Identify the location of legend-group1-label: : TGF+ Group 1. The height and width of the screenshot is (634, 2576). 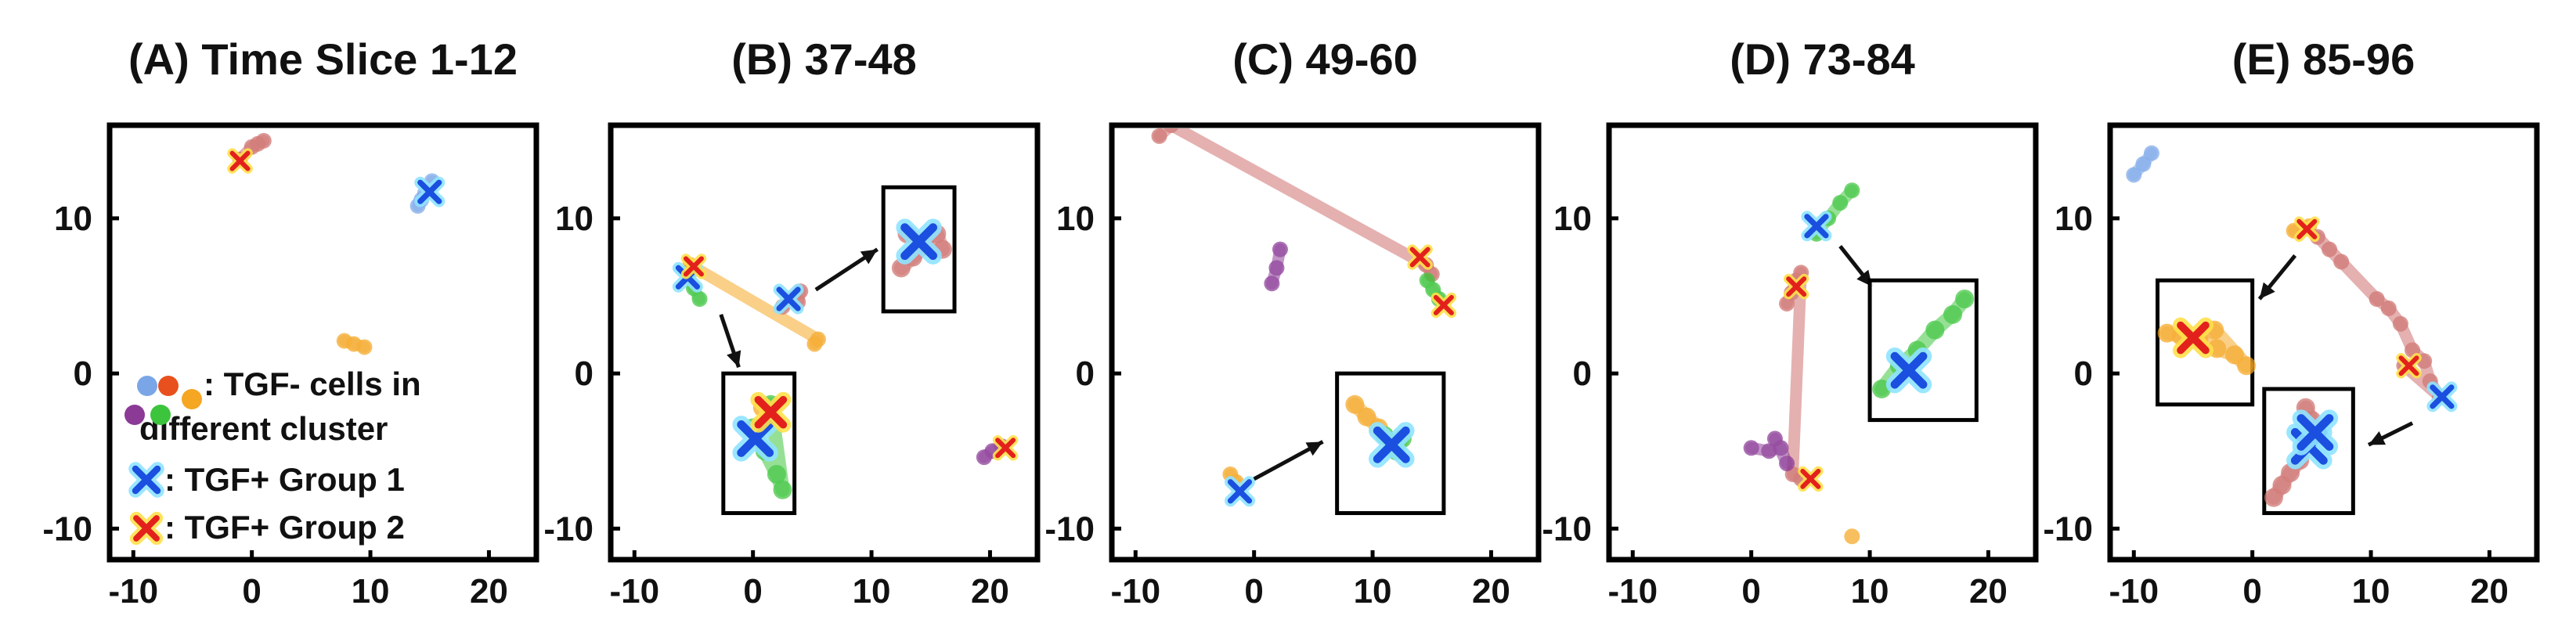
(284, 479).